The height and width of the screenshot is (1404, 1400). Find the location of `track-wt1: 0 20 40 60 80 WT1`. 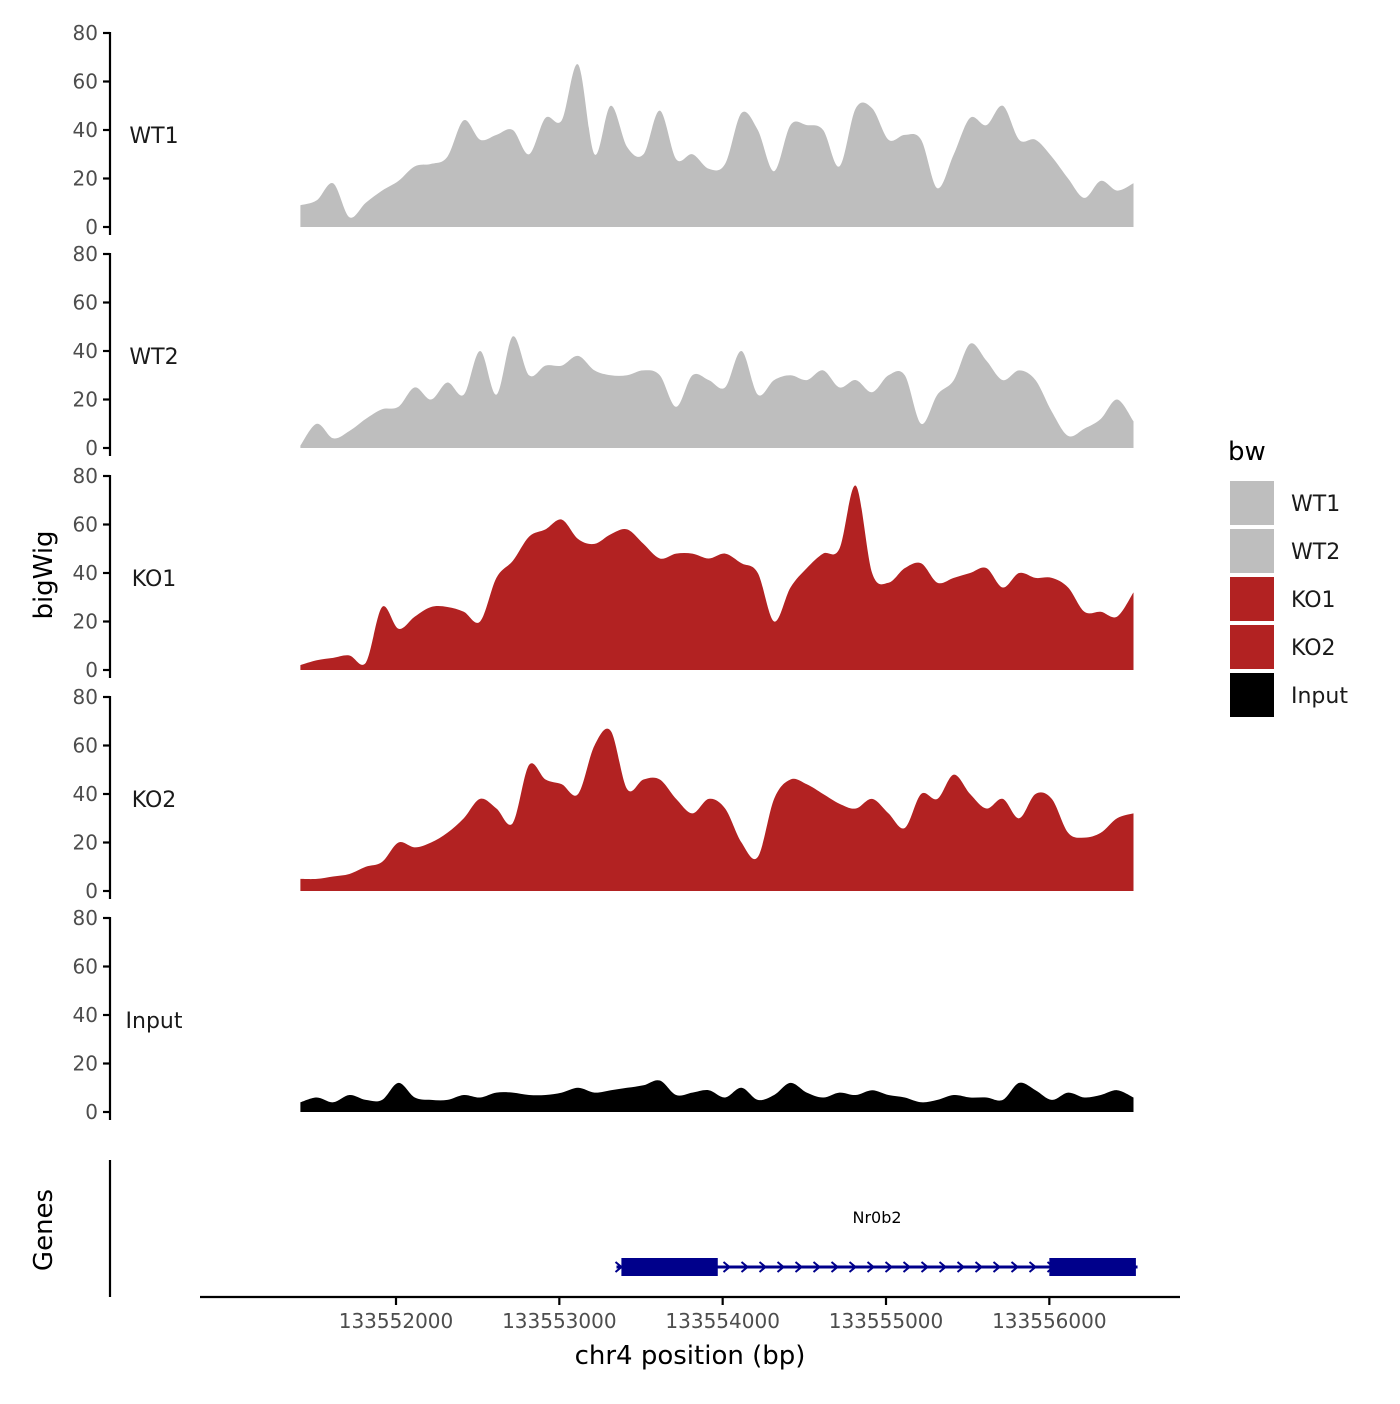

track-wt1: 0 20 40 60 80 WT1 is located at coordinates (603, 130).